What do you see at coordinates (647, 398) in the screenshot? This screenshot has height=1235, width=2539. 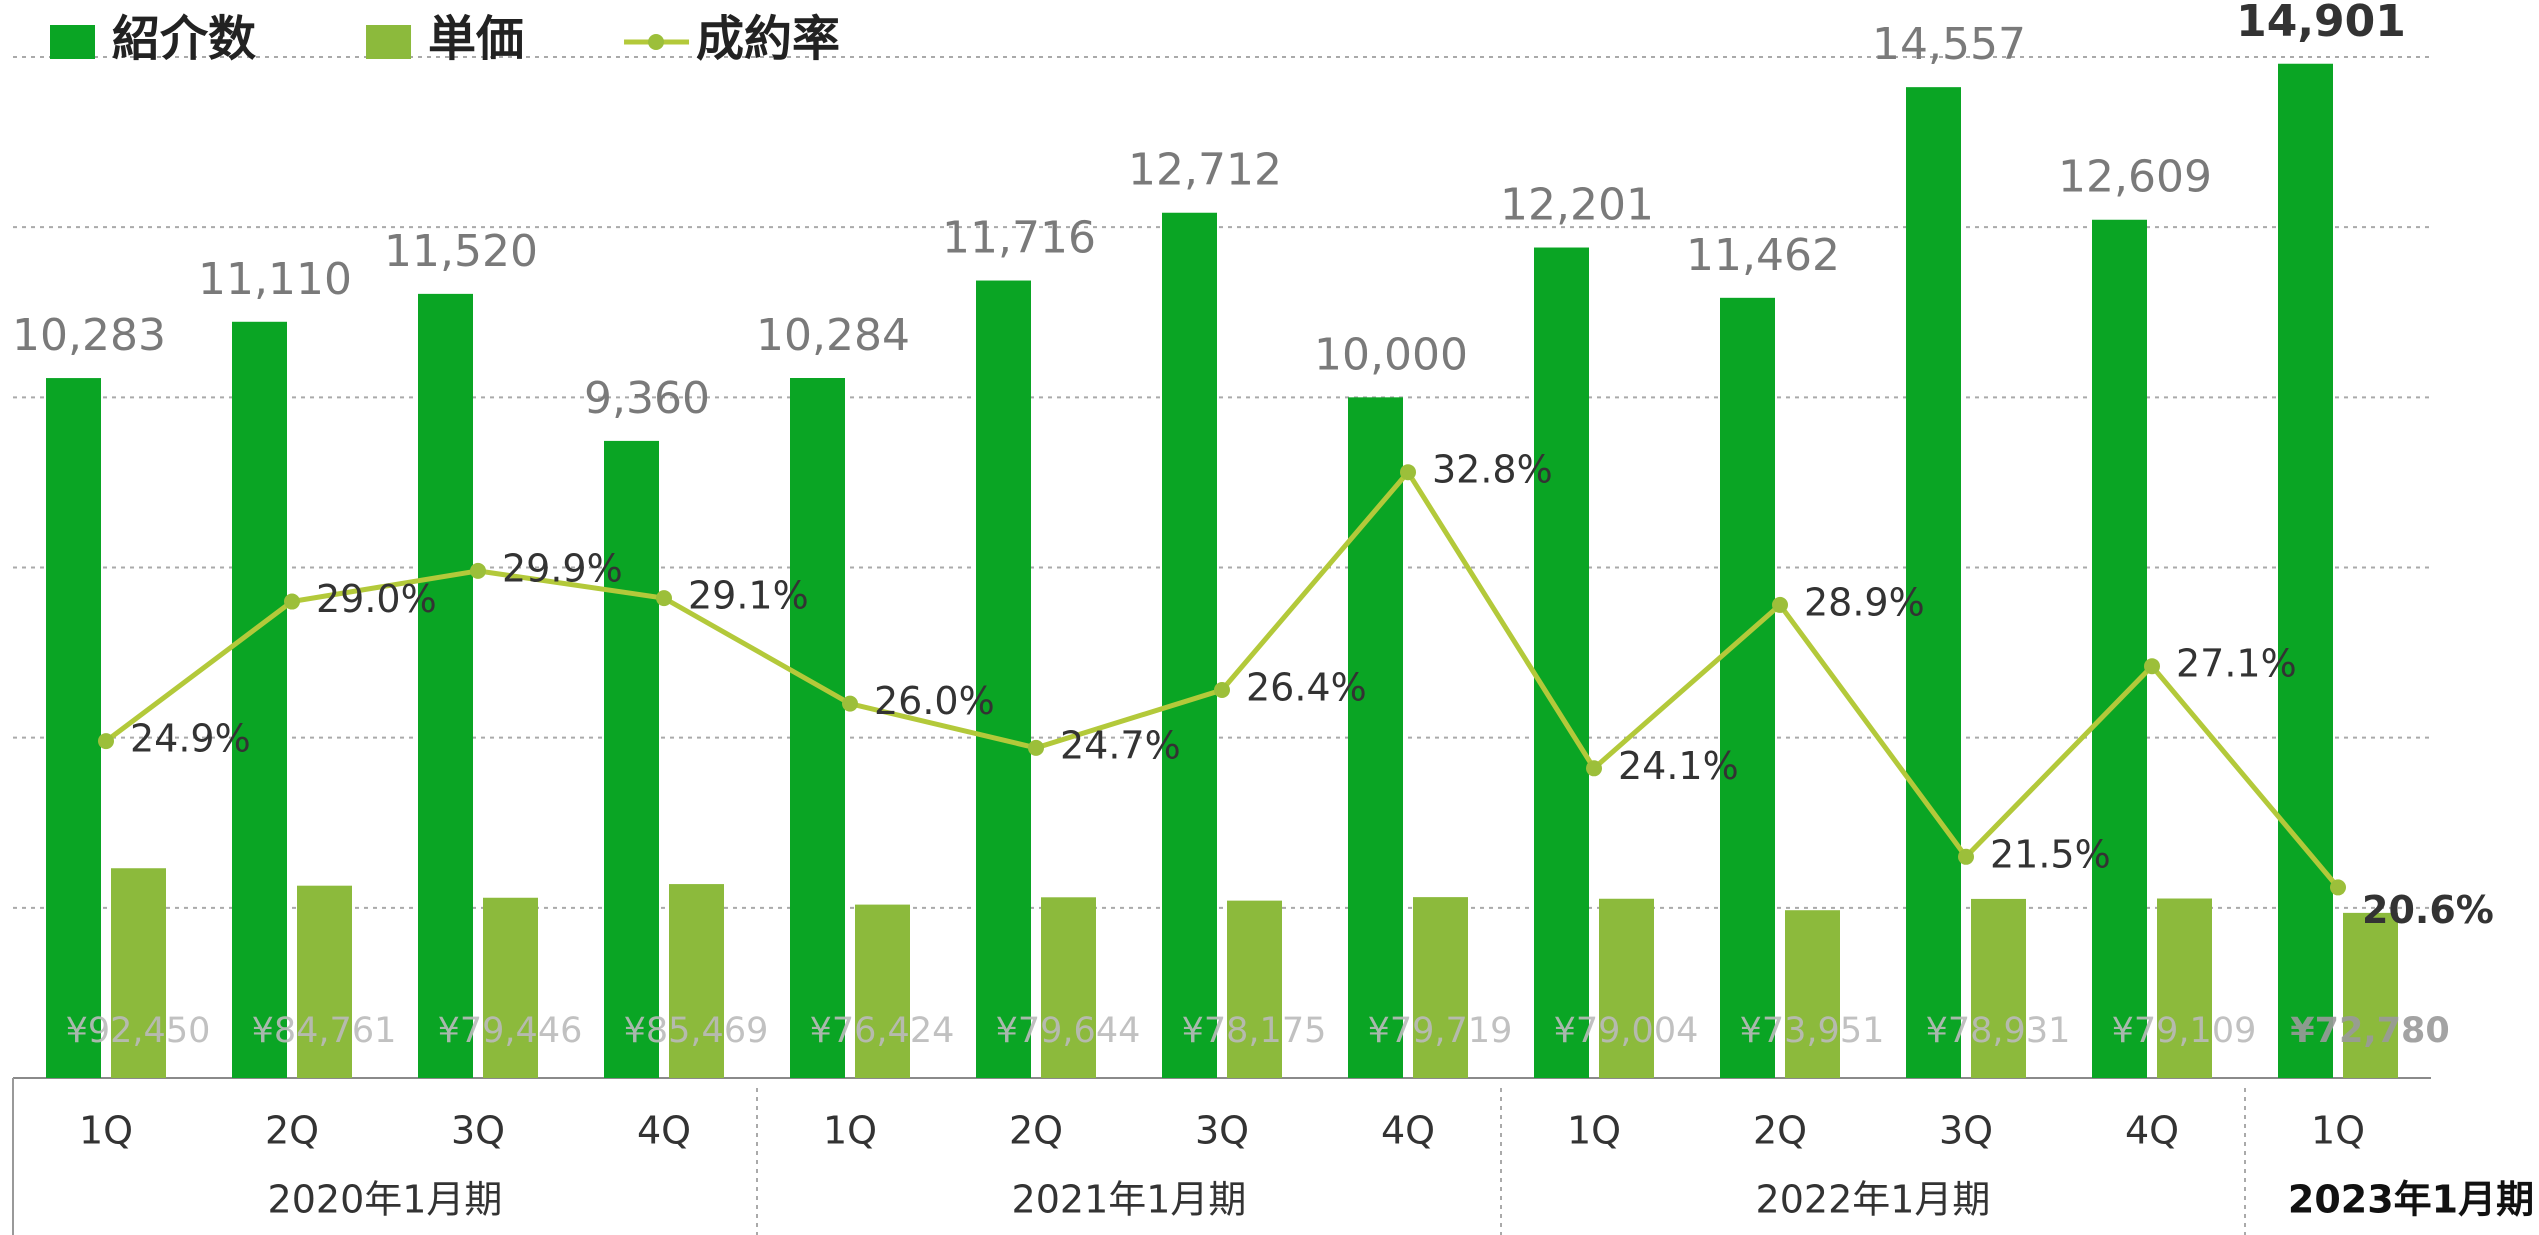 I see `value-label: 9,360` at bounding box center [647, 398].